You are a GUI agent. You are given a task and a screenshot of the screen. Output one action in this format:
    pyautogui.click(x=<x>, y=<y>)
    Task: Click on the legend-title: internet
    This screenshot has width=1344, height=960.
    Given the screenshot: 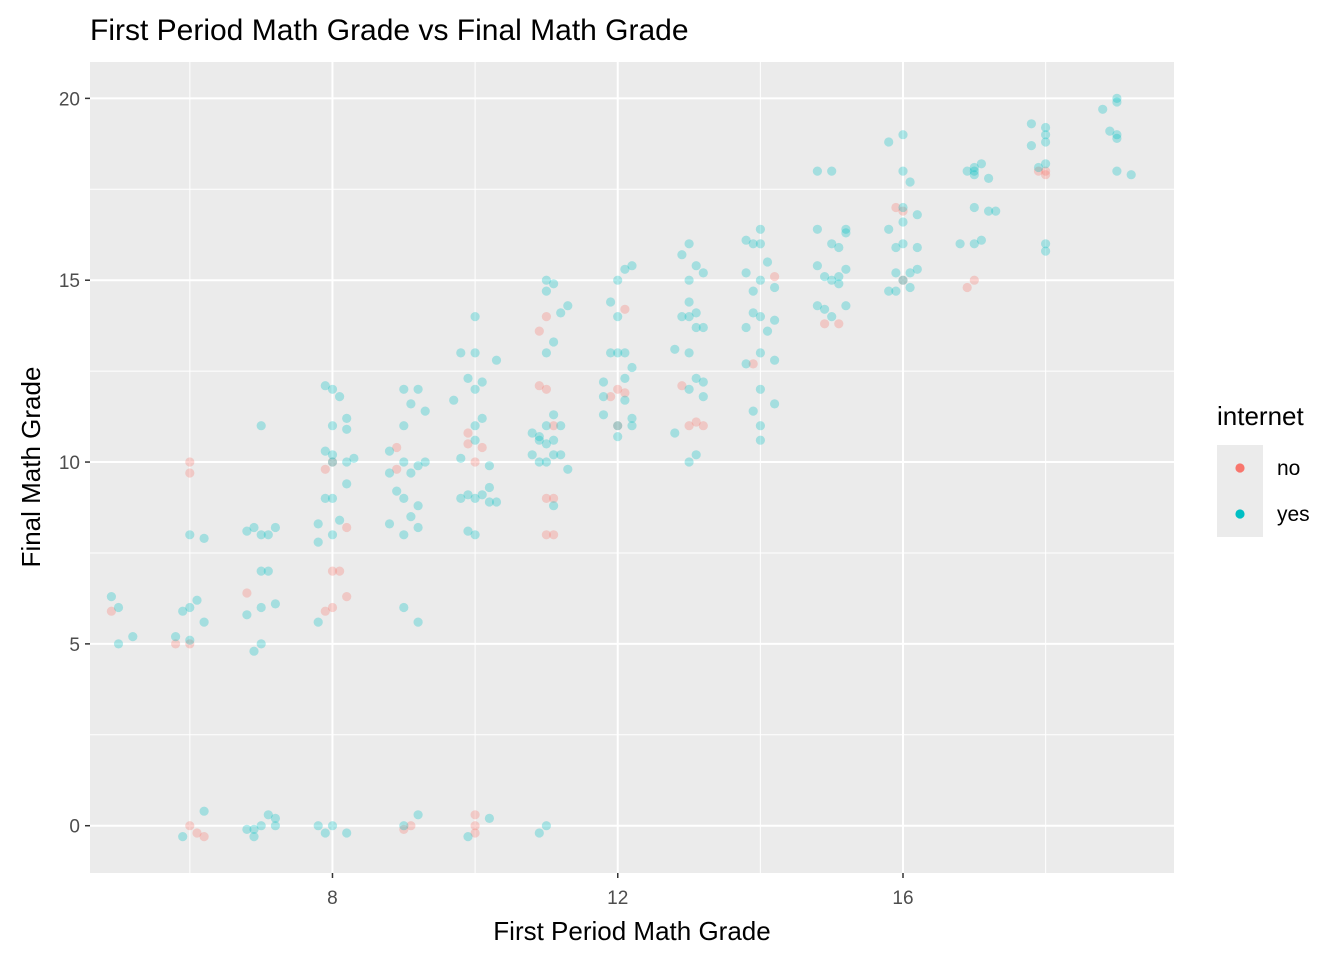 What is the action you would take?
    pyautogui.click(x=1260, y=416)
    